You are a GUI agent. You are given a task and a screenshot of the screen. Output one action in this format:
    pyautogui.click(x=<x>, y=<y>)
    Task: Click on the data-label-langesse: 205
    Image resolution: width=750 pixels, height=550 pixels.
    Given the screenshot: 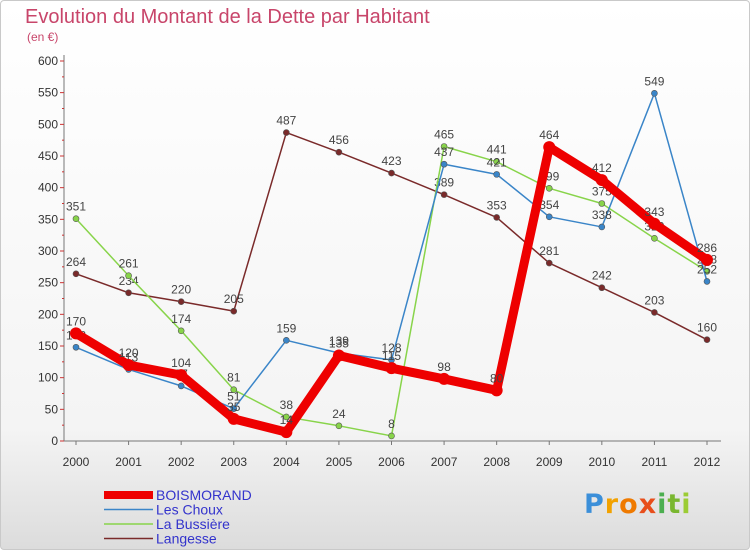 What is the action you would take?
    pyautogui.click(x=234, y=299)
    